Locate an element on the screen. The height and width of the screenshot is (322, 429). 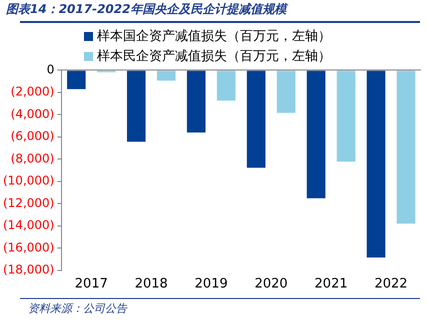
y-tick-label: (2,000) is located at coordinates (32, 91).